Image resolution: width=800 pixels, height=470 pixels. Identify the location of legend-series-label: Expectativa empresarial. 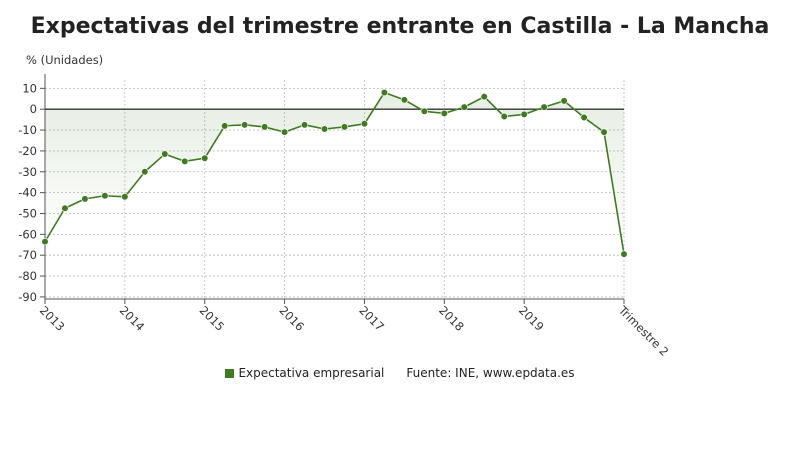
(311, 373).